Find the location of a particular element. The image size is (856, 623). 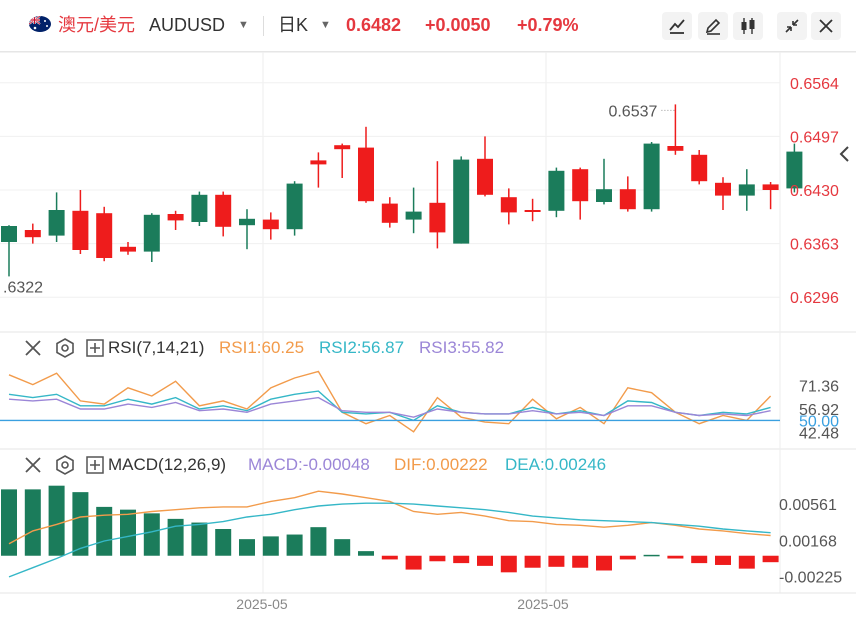

high-price-label: 0.6537 is located at coordinates (632, 111).